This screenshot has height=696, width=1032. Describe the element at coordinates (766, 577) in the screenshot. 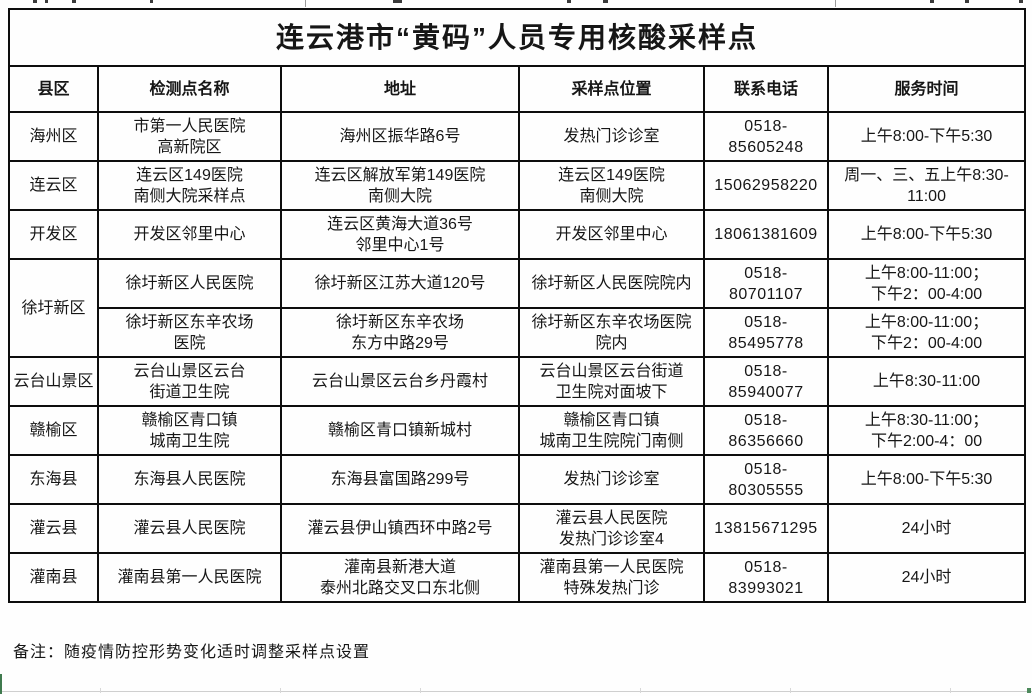

I see `cell-phone: 0518- 83993021` at that location.